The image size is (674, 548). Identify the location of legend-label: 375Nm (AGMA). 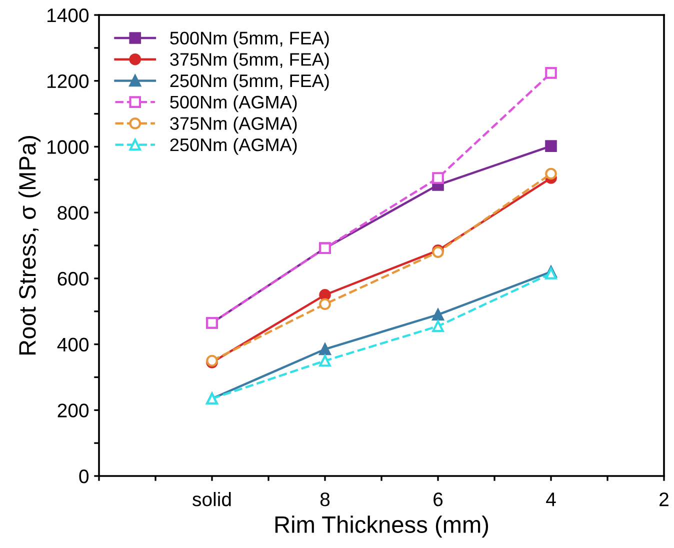
(233, 125).